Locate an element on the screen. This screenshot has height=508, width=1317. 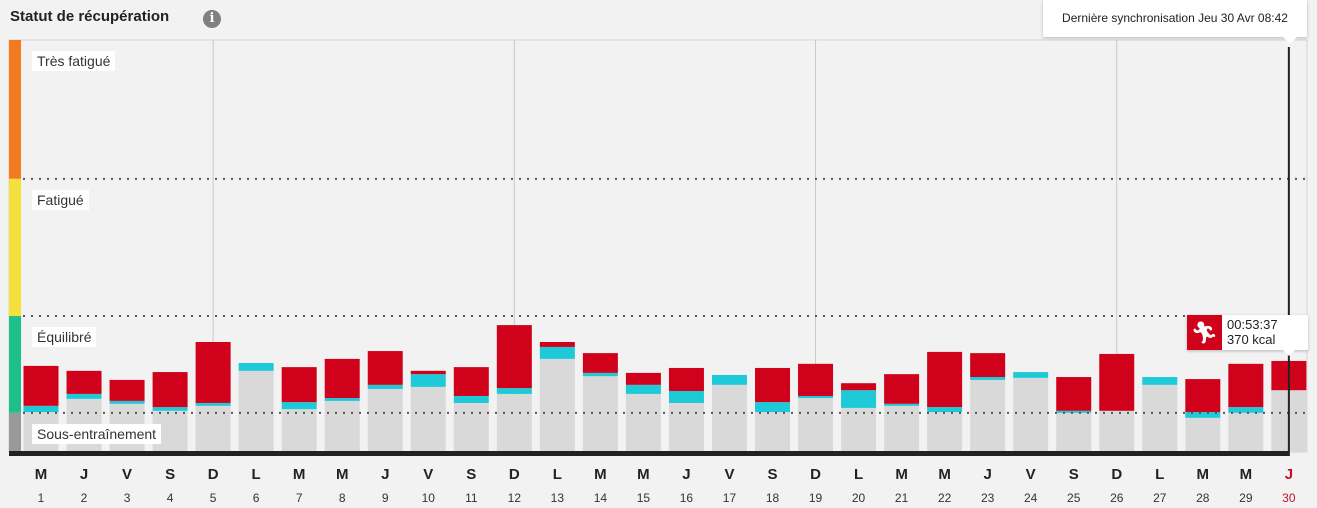
x-tick-day-number: 24 is located at coordinates (1031, 498).